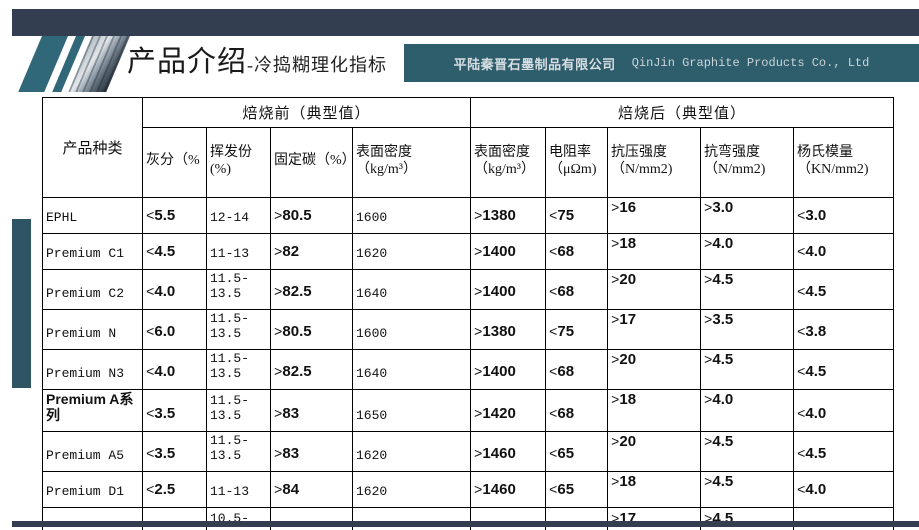  What do you see at coordinates (628, 319) in the screenshot?
I see `value-number: 17` at bounding box center [628, 319].